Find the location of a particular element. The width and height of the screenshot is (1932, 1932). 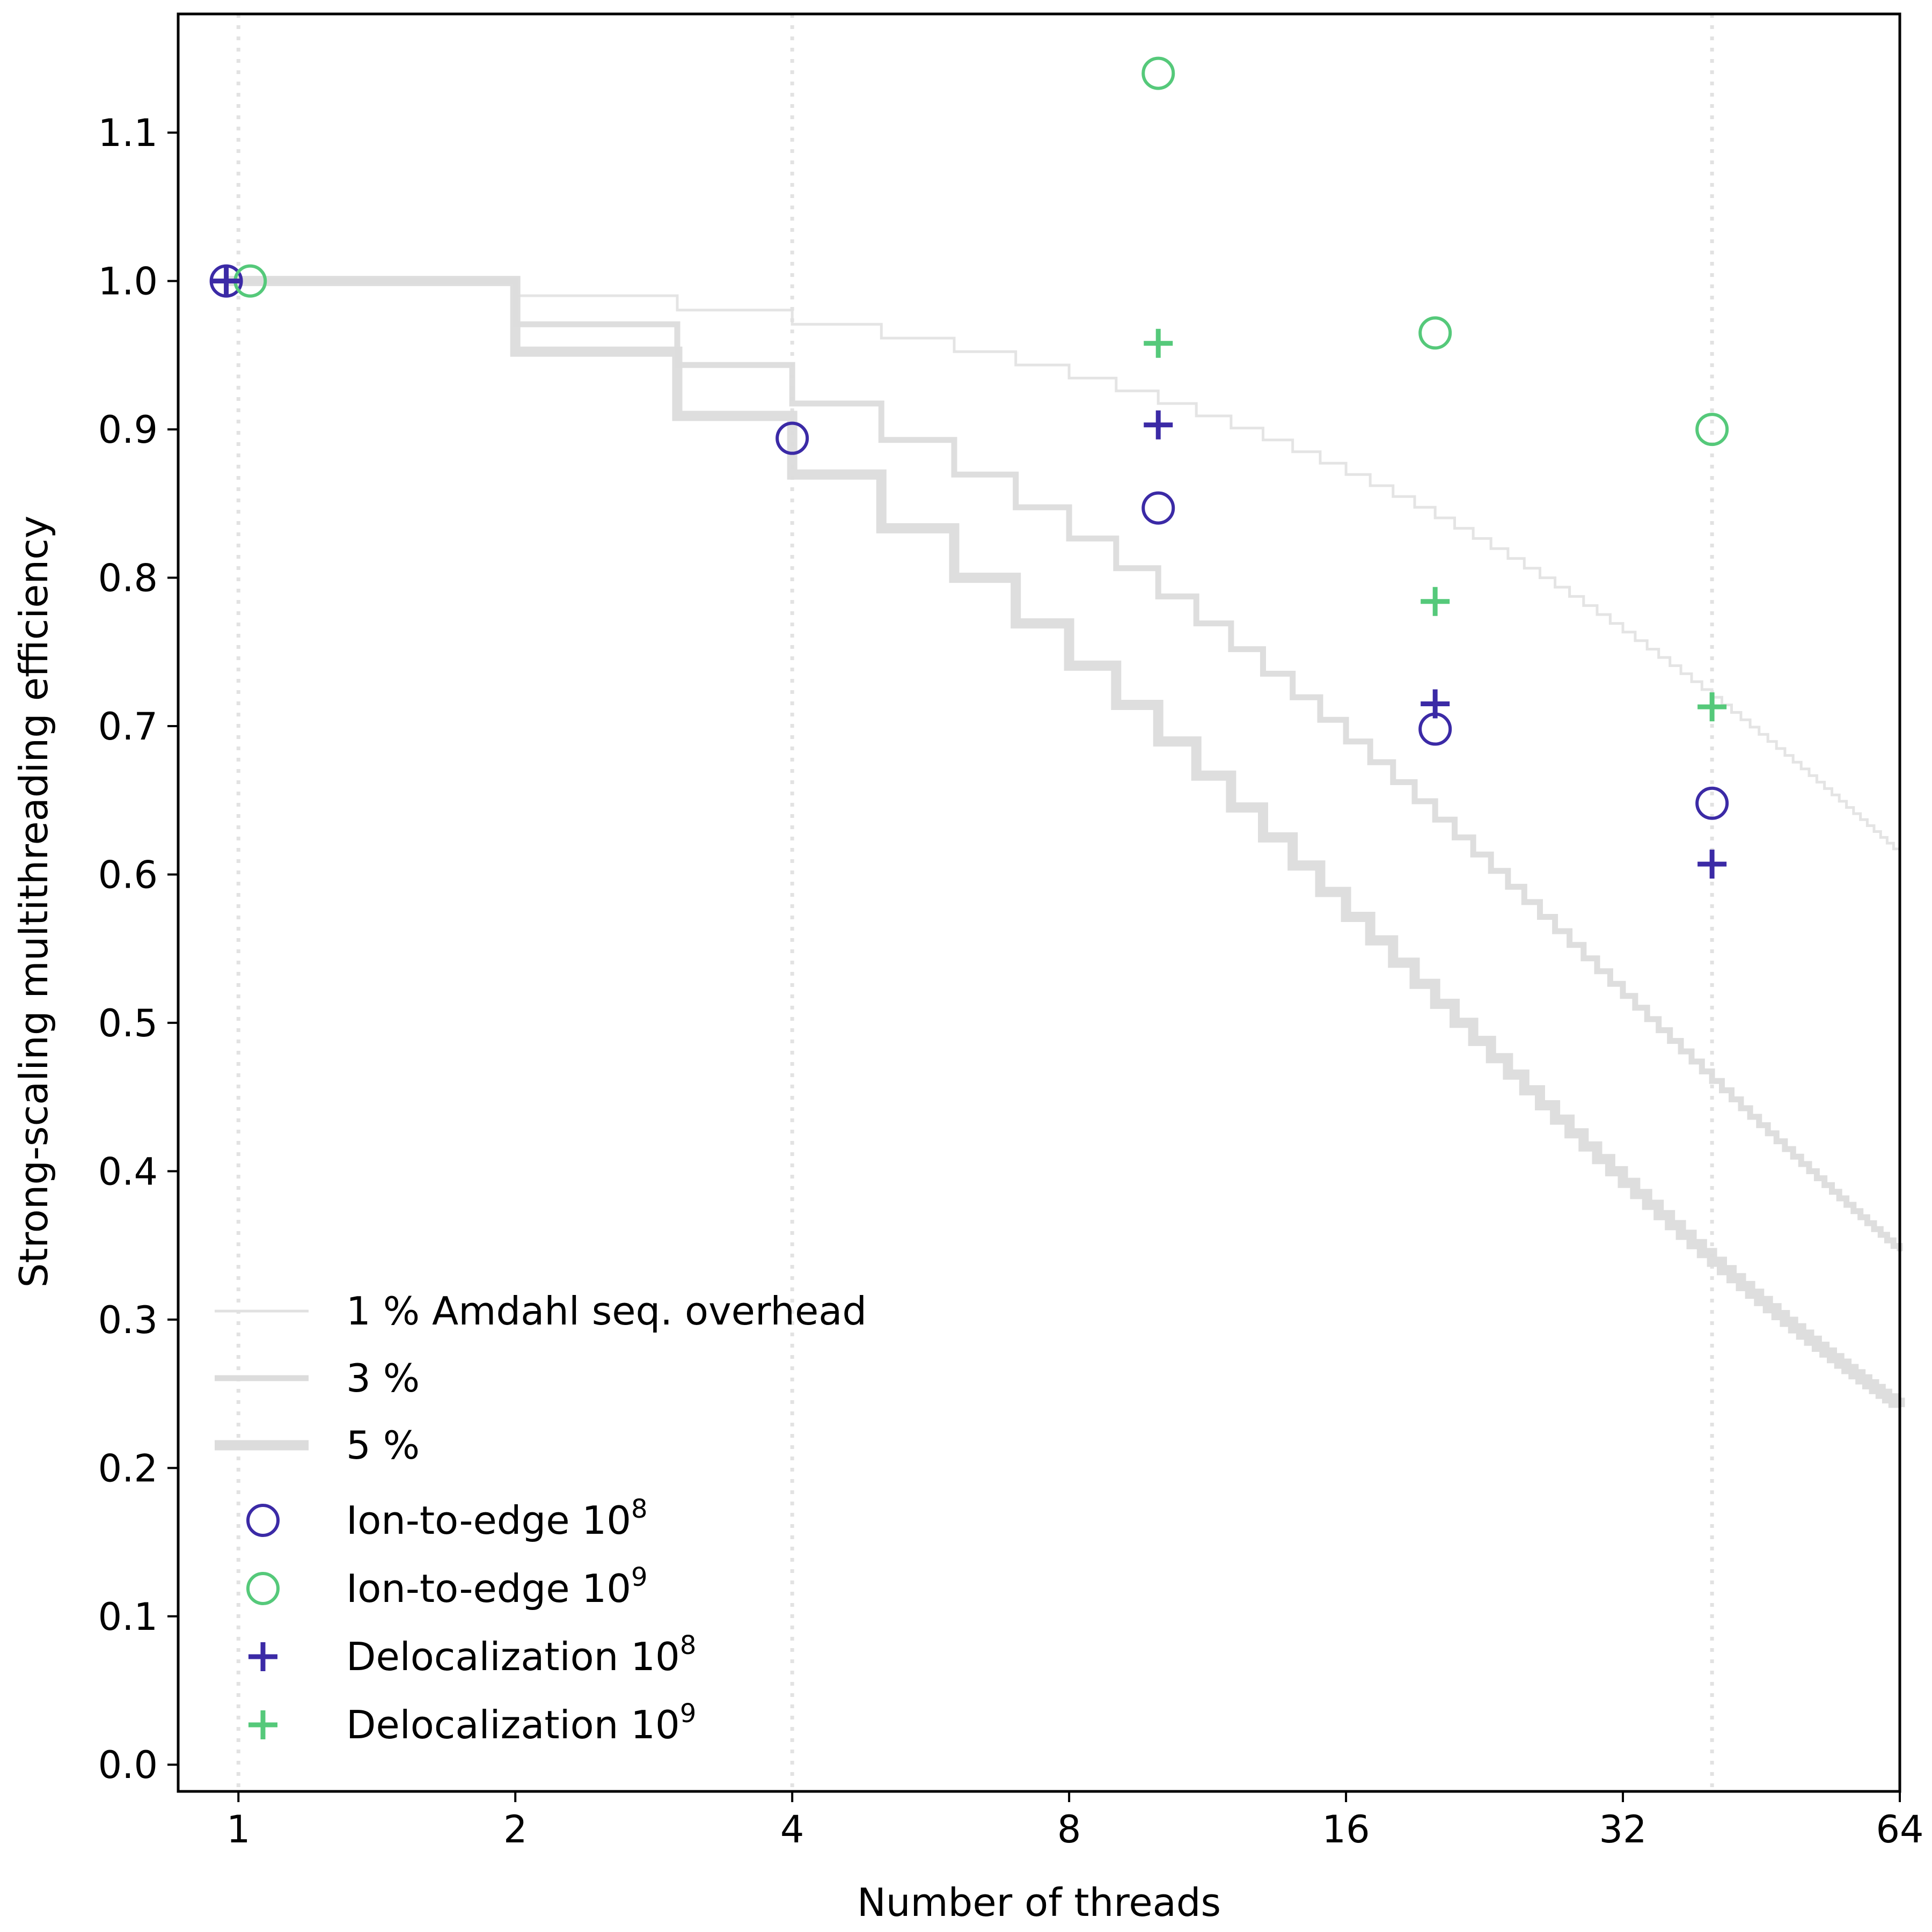

y-tick-label: 0.6 is located at coordinates (128, 875).